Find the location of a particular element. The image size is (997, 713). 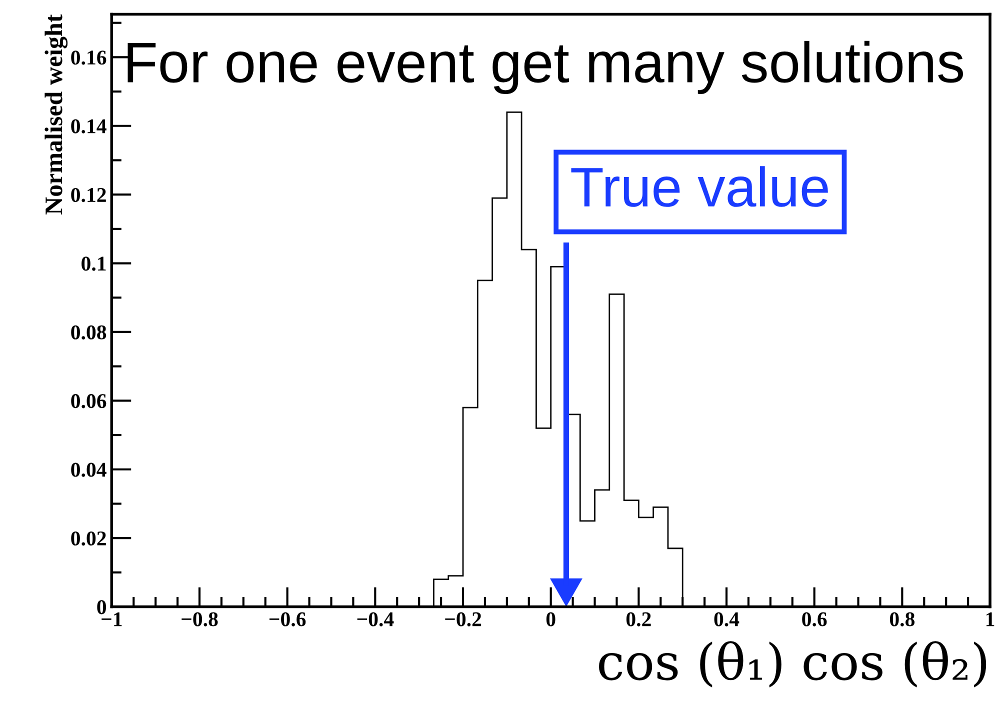

y-axis-title: Normalised weight is located at coordinates (56, 114).